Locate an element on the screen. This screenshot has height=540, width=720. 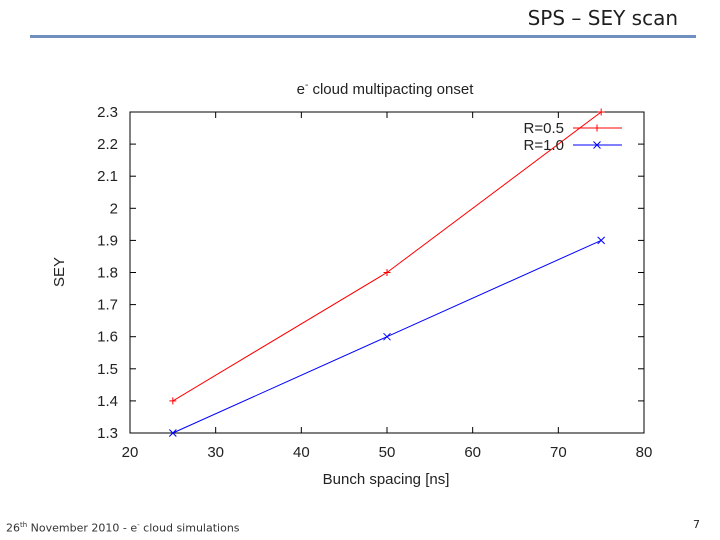
y-tick-label: 1.4 is located at coordinates (107, 401).